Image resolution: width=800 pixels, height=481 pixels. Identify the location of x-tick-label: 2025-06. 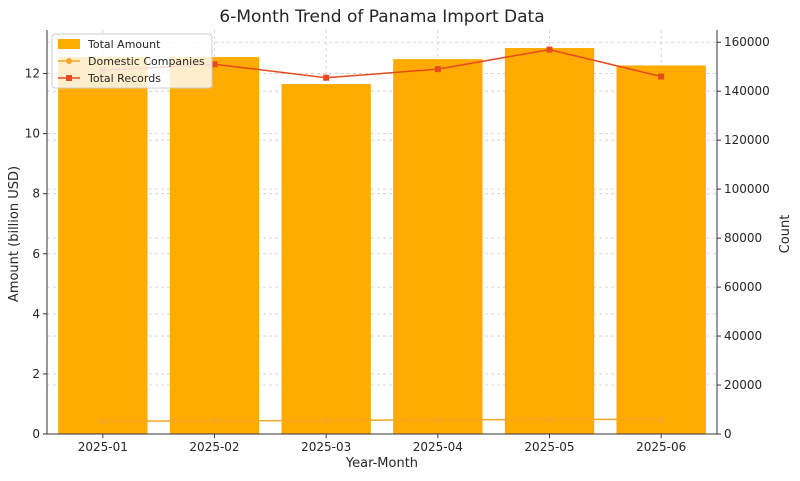
(661, 447).